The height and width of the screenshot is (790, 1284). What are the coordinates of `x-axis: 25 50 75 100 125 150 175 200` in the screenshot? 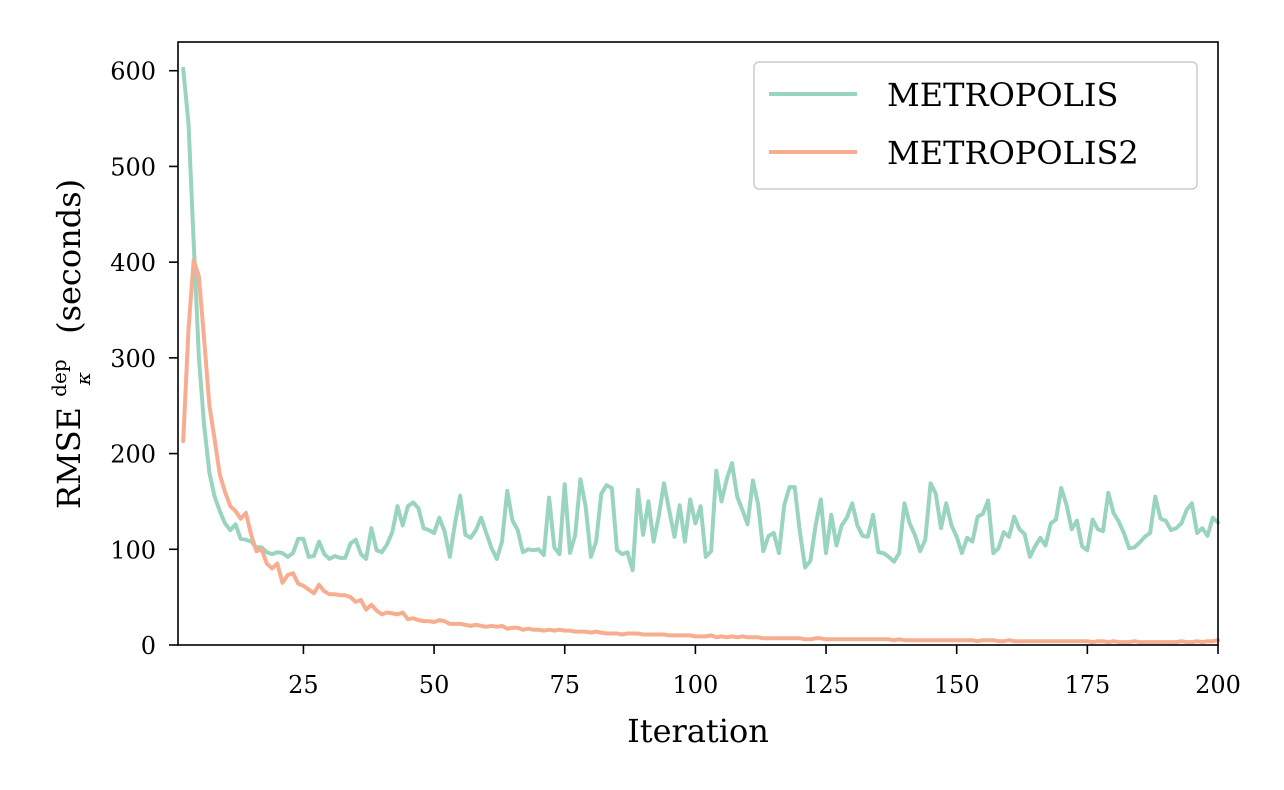 It's located at (764, 672).